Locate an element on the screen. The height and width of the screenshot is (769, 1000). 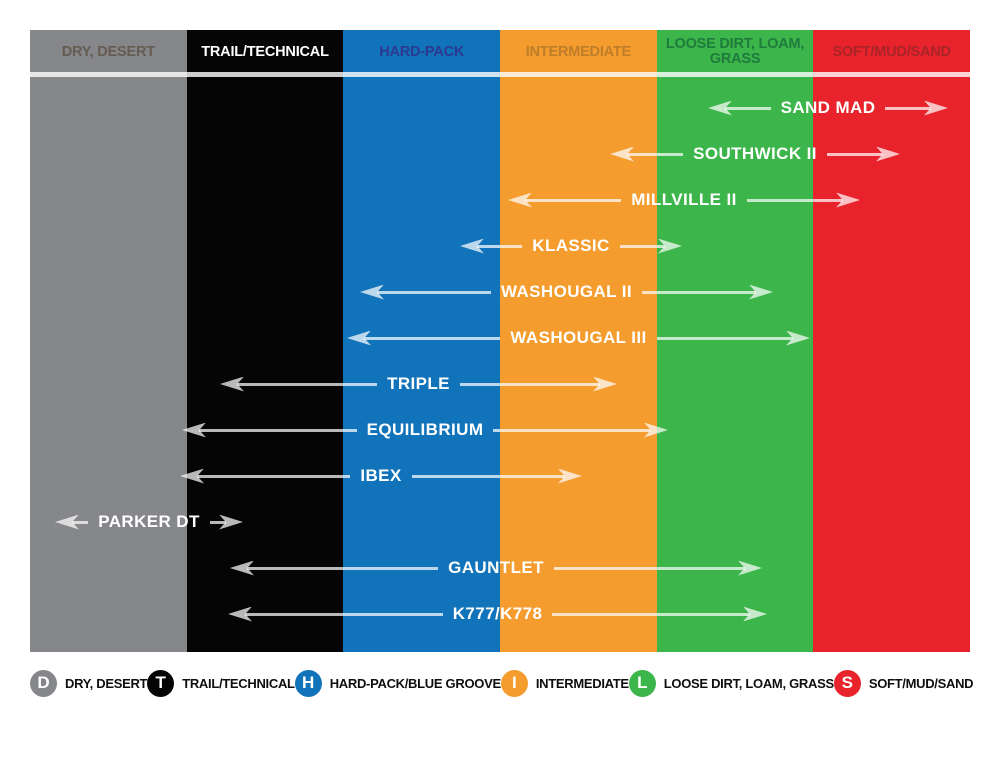
tire-name-label: MILLVILLE II is located at coordinates (684, 199).